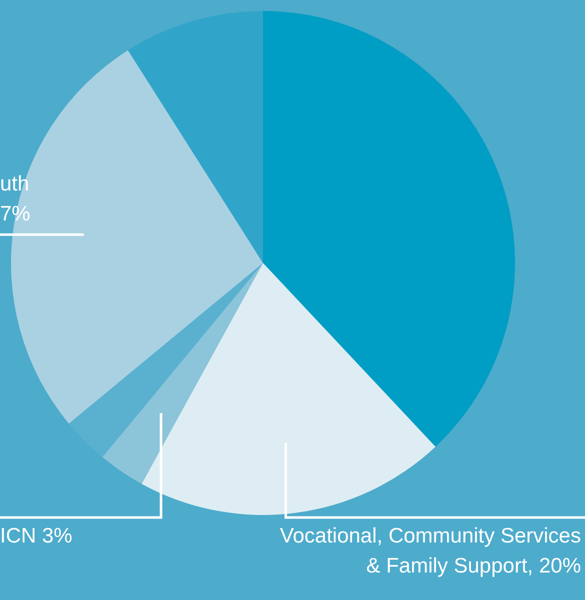 The height and width of the screenshot is (600, 585). Describe the element at coordinates (430, 551) in the screenshot. I see `data-label: Vocational, Community Services & Family Support, 20%` at that location.